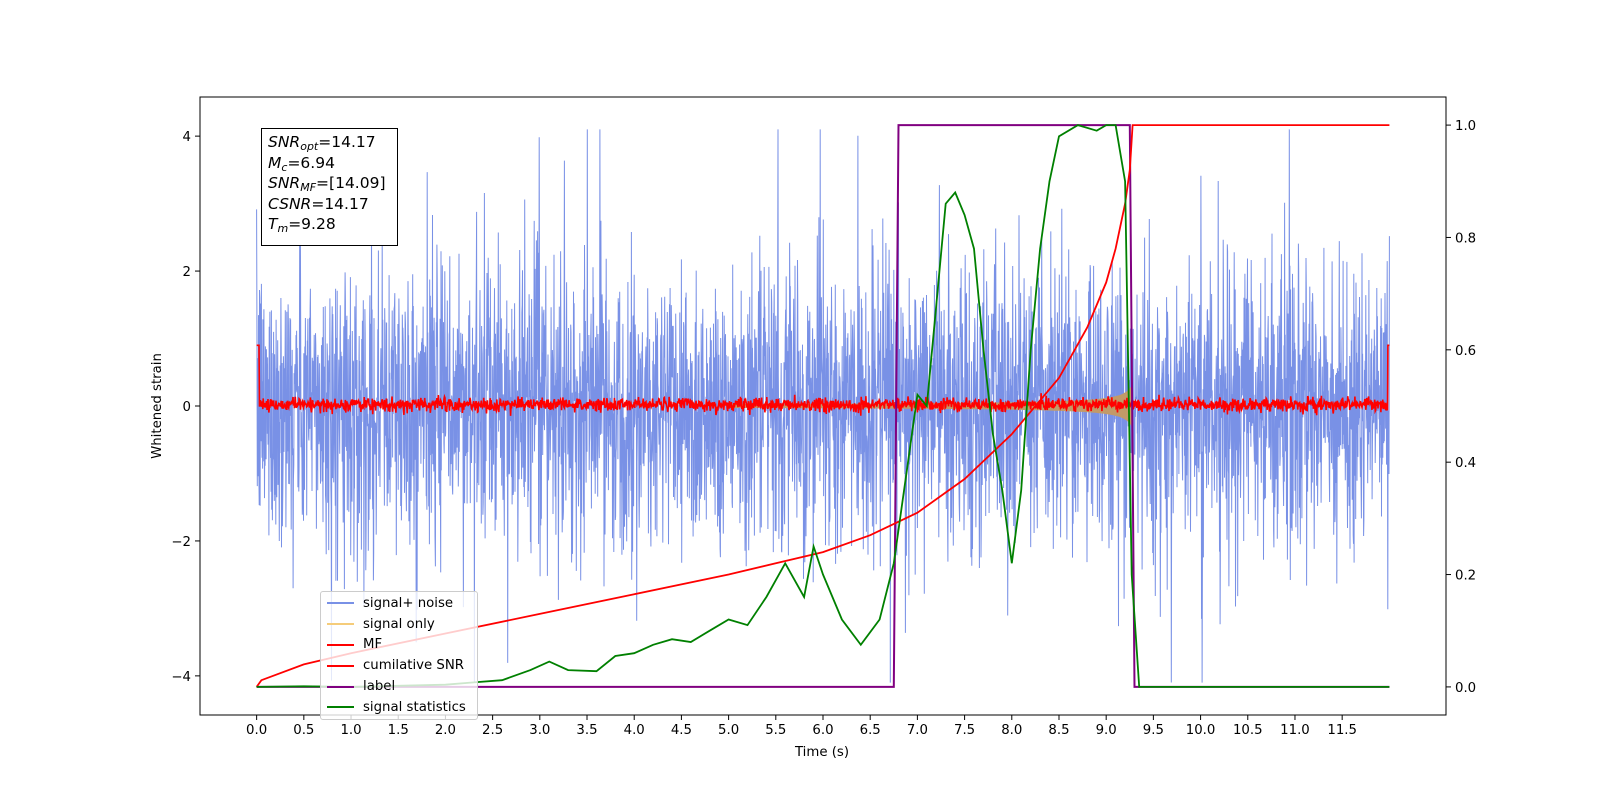 The width and height of the screenshot is (1600, 800). What do you see at coordinates (1465, 463) in the screenshot?
I see `y2-tick-label: 0.4` at bounding box center [1465, 463].